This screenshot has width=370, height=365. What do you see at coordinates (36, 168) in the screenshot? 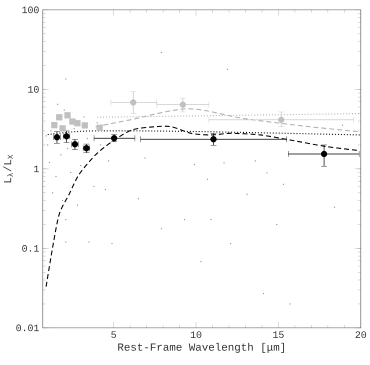
I see `y-tick-label: 1` at bounding box center [36, 168].